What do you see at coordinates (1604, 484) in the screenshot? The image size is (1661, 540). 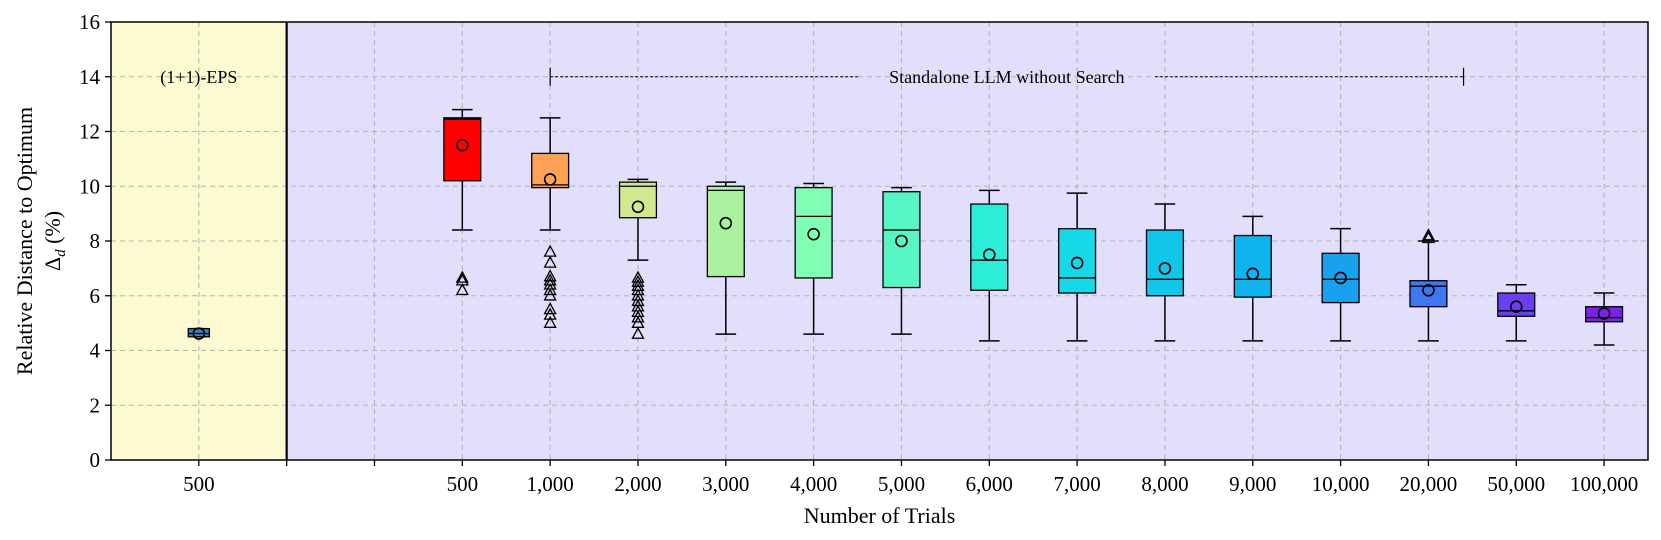 I see `x-tick-label: 100,000` at bounding box center [1604, 484].